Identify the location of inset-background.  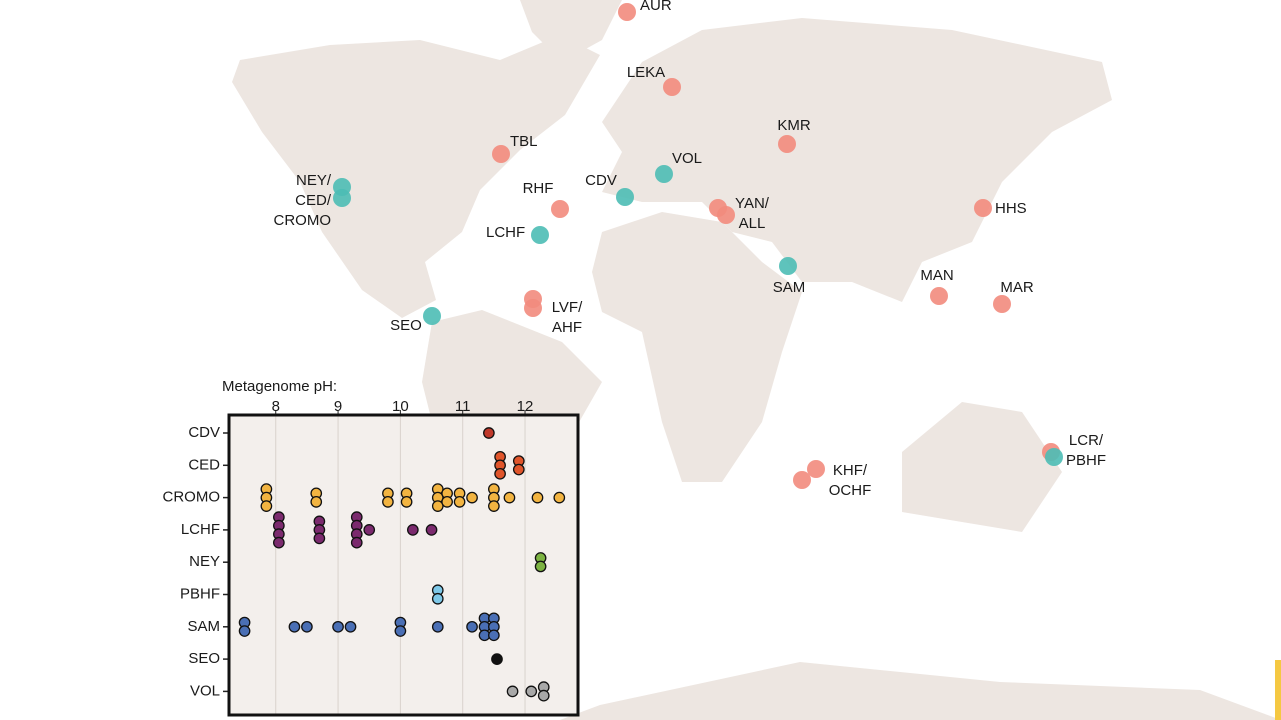
(403, 565).